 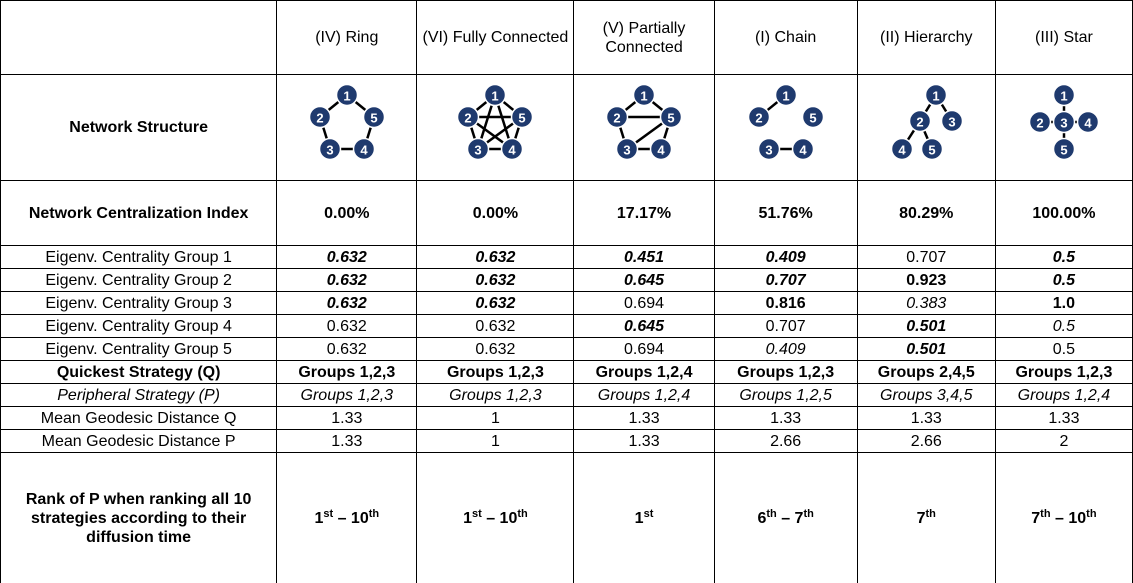 I want to click on value-cell: Groups 1,2,5, so click(x=785, y=395).